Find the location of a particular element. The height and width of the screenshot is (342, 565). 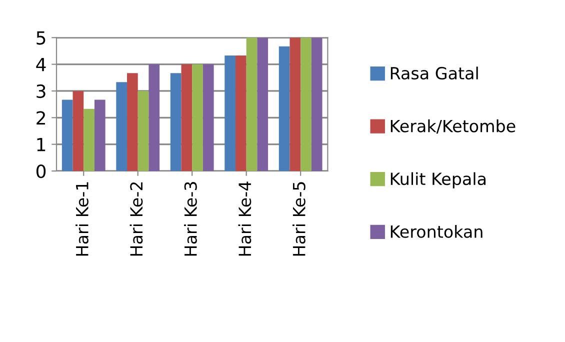

y-tick-label: 4 is located at coordinates (41, 65).